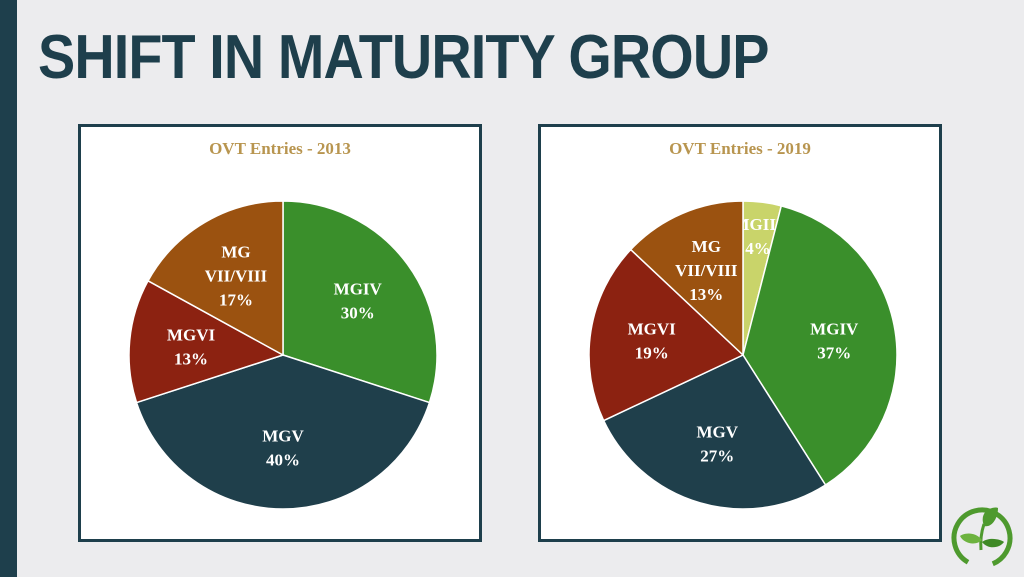 The image size is (1024, 577). I want to click on slice-label: MGVI 13%, so click(191, 346).